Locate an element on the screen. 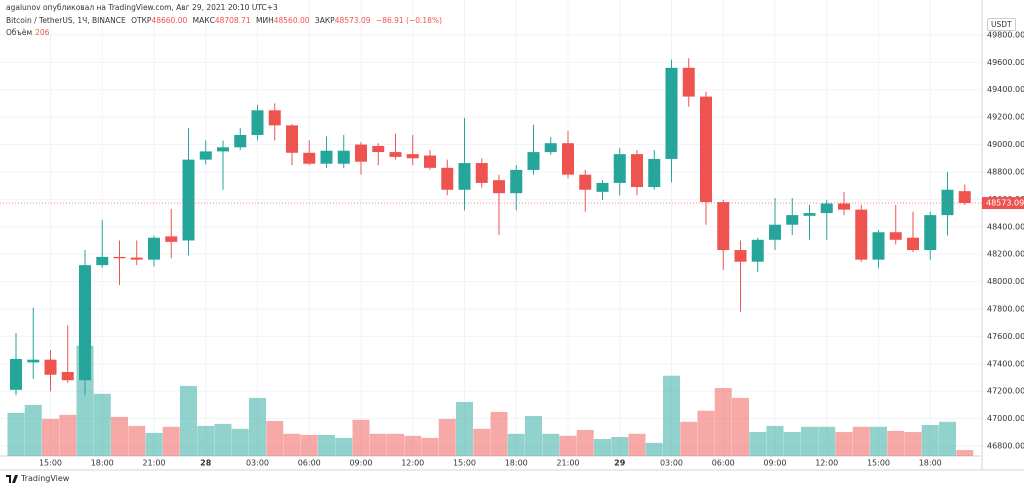  brand: TradingView is located at coordinates (37, 478).